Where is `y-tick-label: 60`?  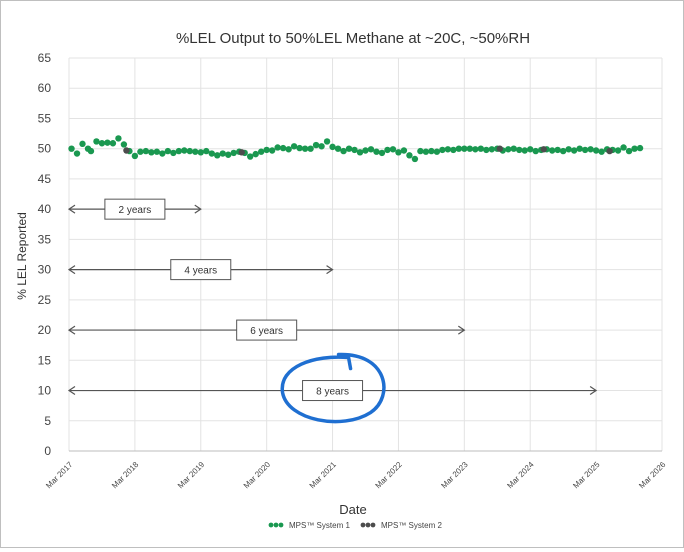 y-tick-label: 60 is located at coordinates (45, 88).